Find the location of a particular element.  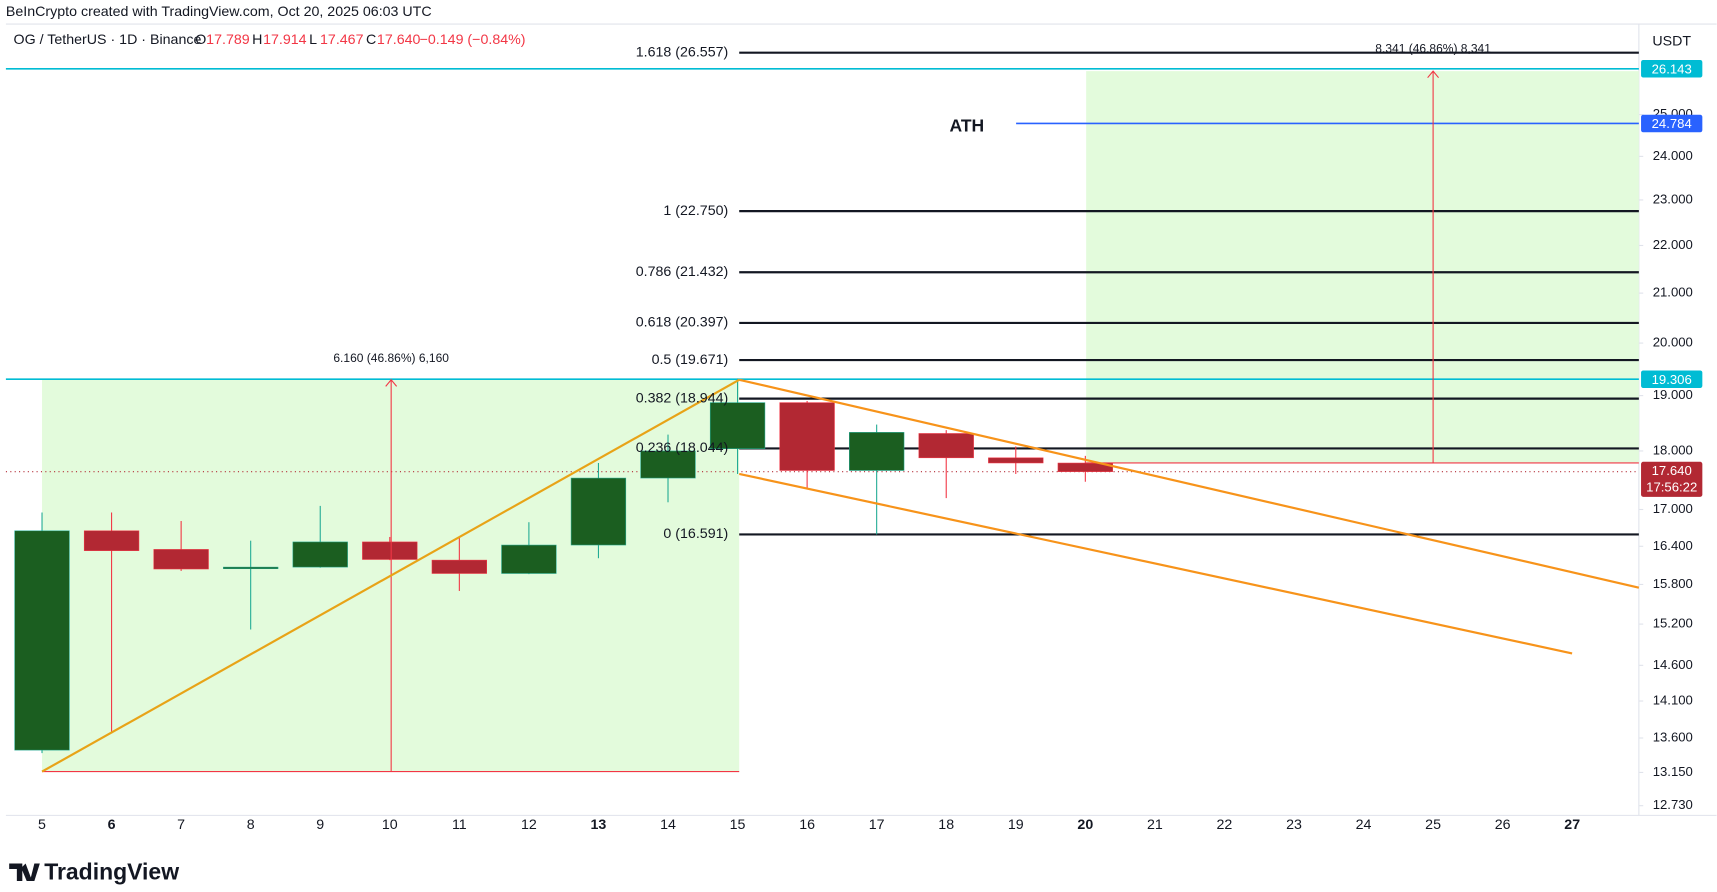

y-tick-label: 13.150 is located at coordinates (1673, 771).